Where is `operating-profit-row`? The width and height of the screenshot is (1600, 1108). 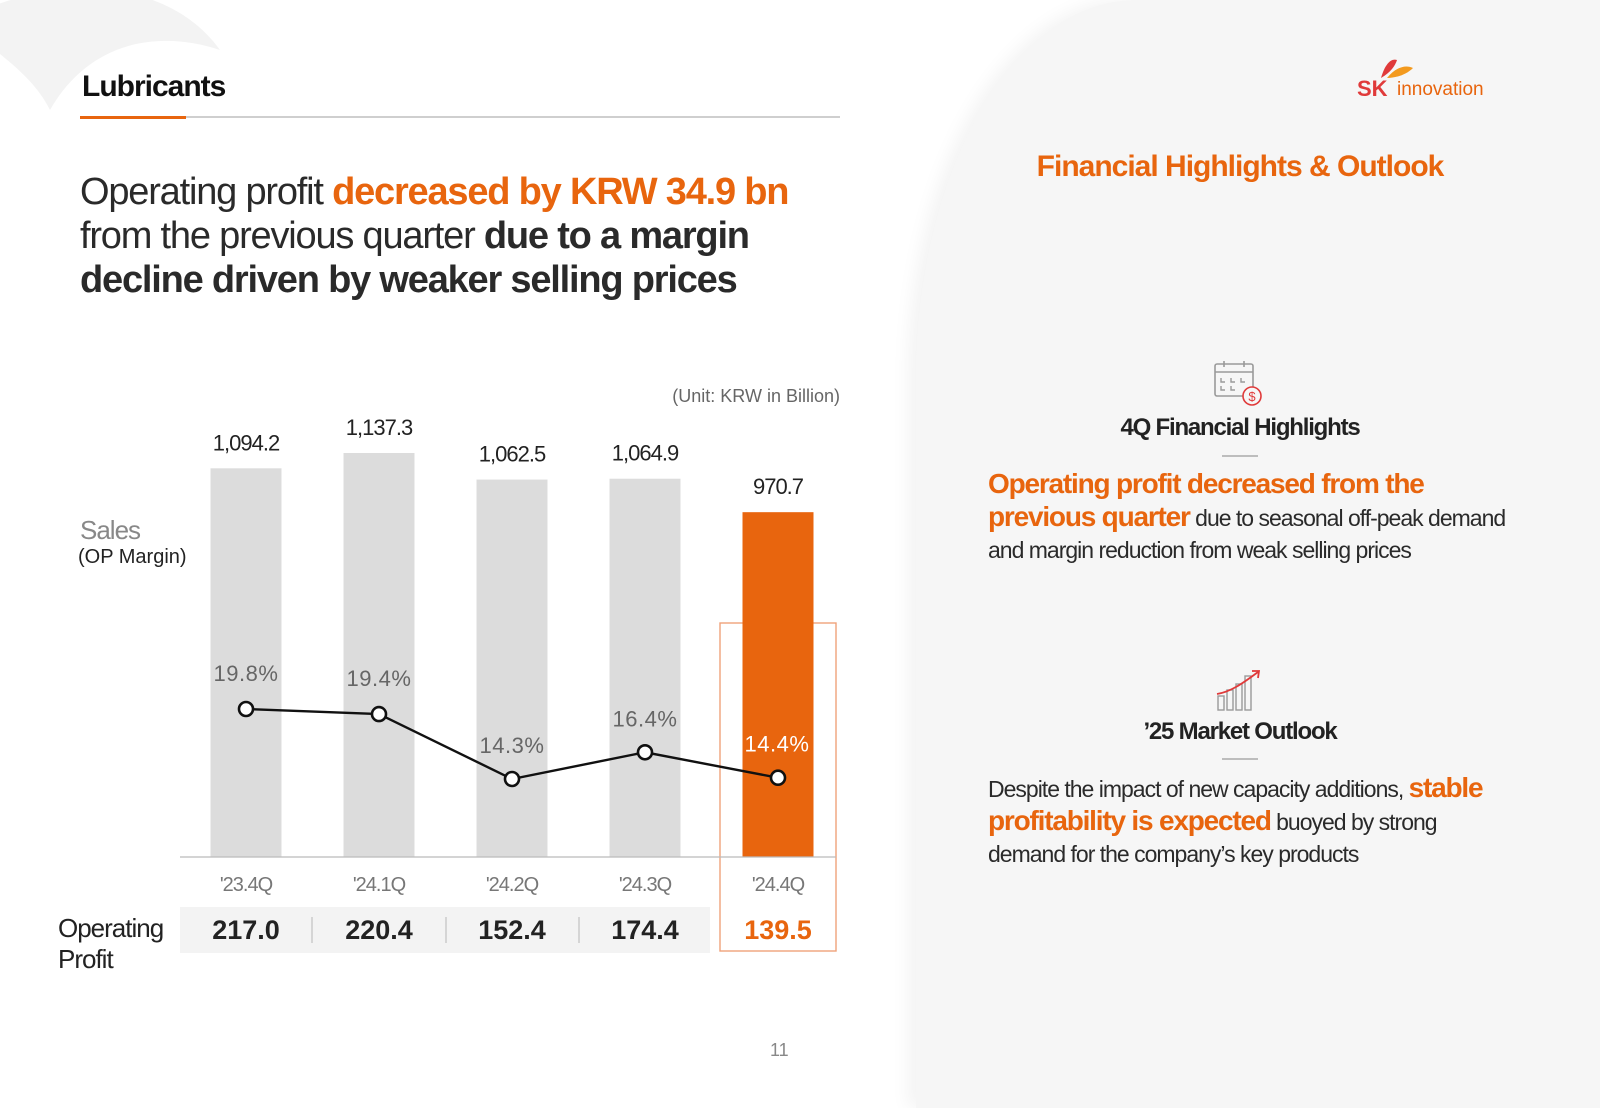 operating-profit-row is located at coordinates (445, 930).